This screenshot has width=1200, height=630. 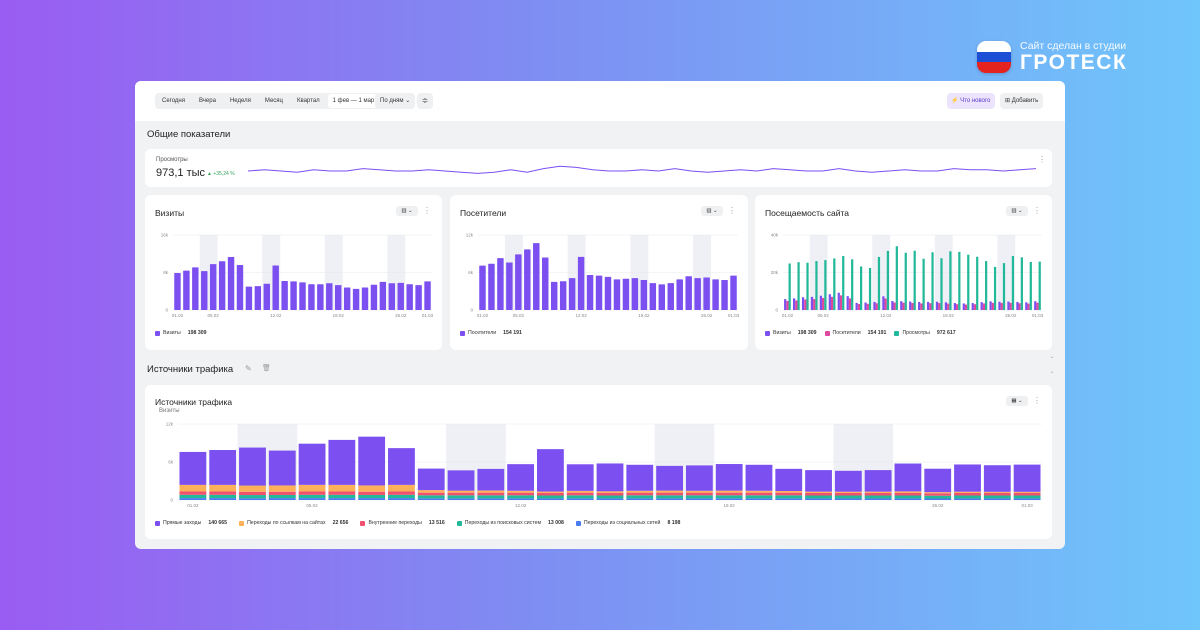 What do you see at coordinates (971, 101) in the screenshot?
I see `whats-new-button: ⚡ Что нового` at bounding box center [971, 101].